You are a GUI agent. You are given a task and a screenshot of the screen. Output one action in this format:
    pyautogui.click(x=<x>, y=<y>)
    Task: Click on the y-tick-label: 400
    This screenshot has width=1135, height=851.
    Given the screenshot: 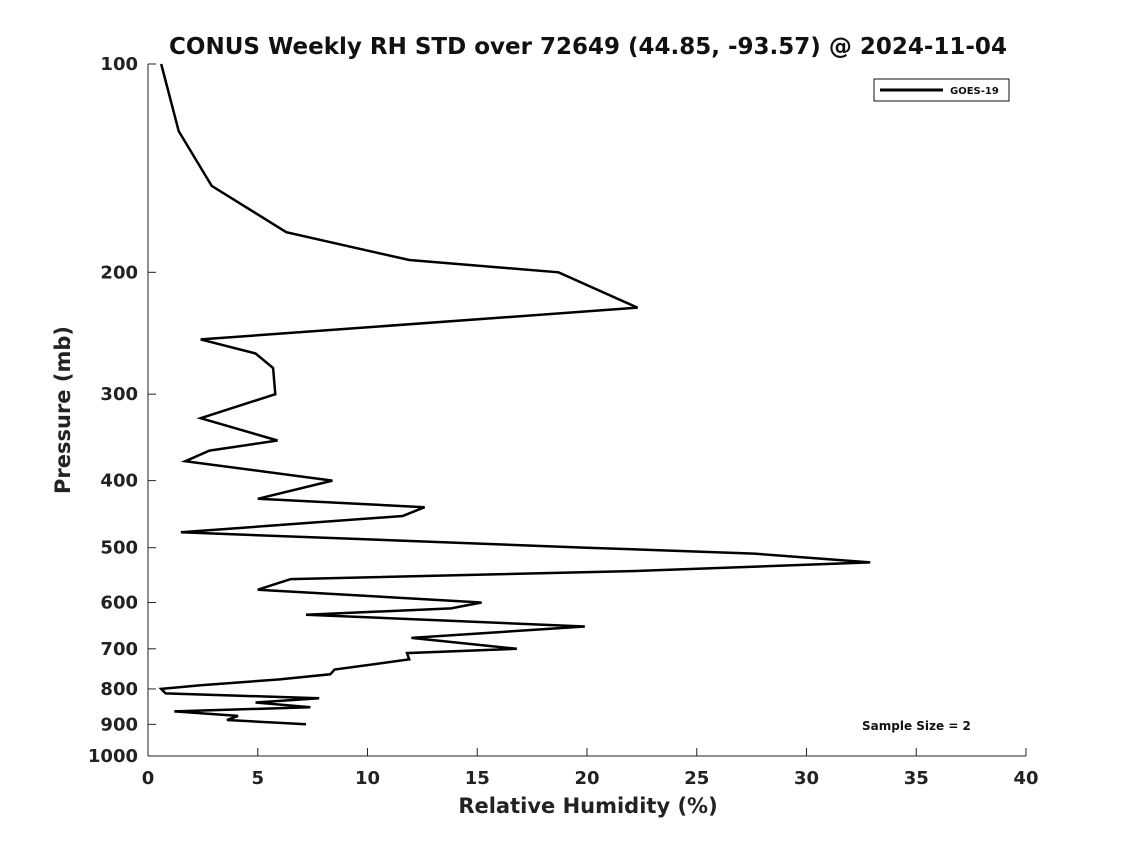 What is the action you would take?
    pyautogui.click(x=119, y=481)
    